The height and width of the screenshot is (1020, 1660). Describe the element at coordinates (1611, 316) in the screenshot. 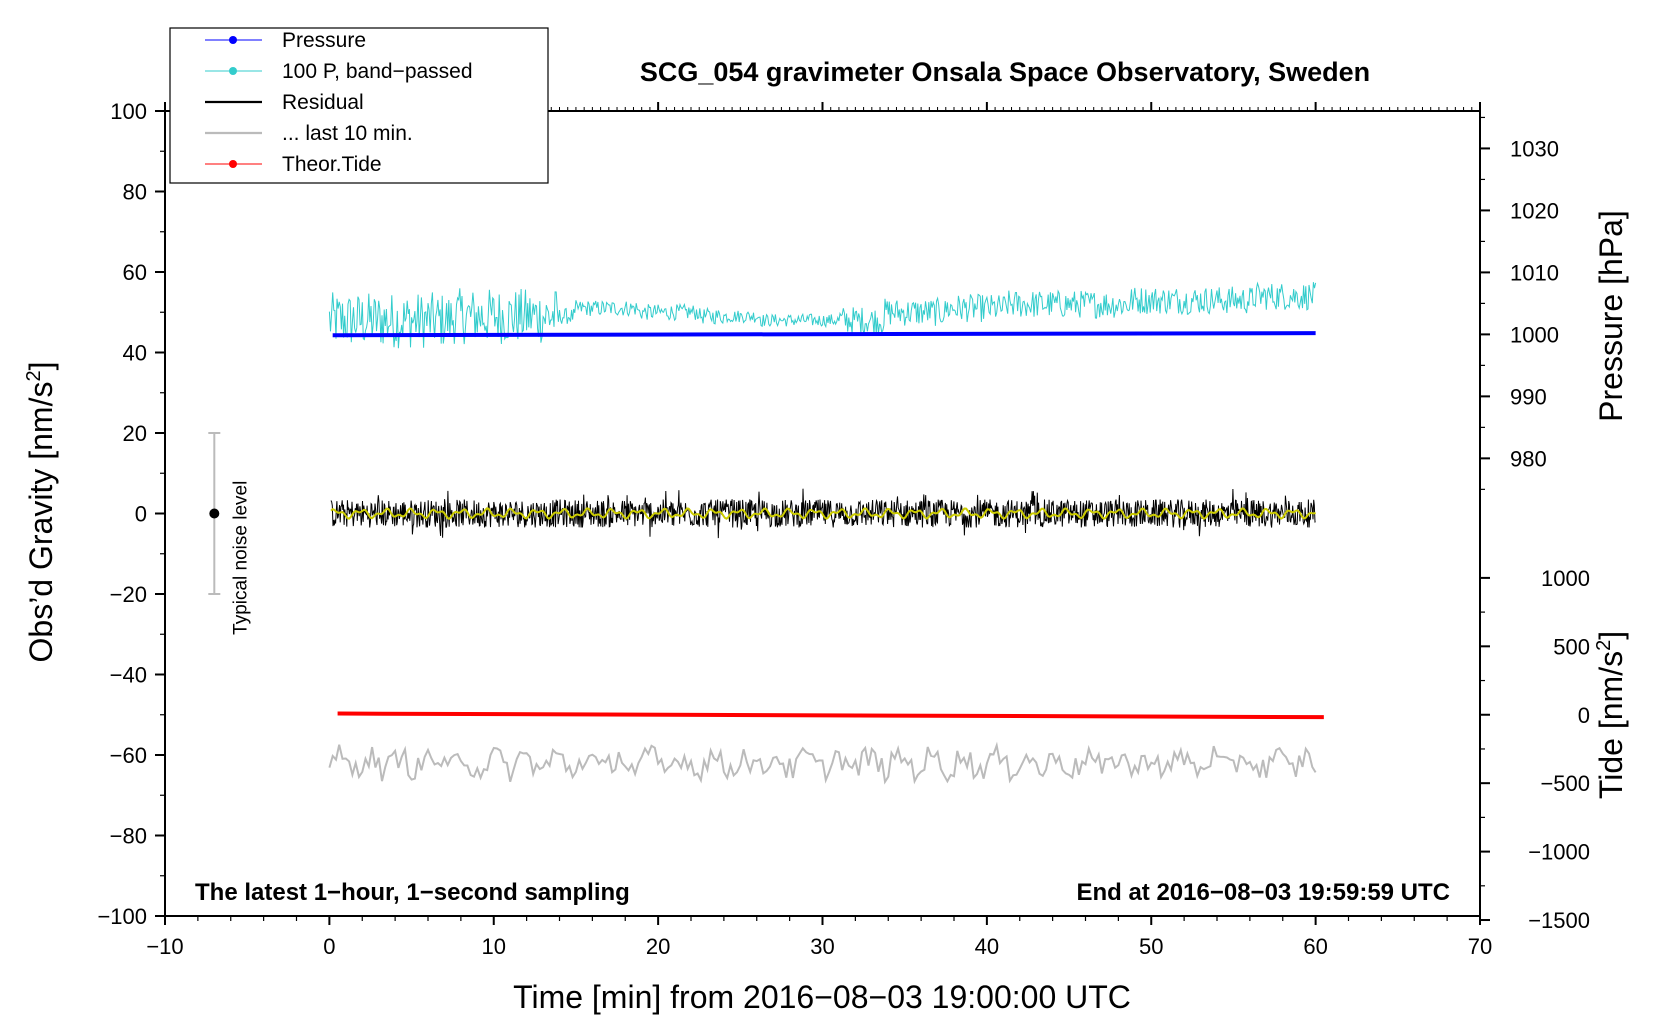

I see `pressure-axis-title: Pressure [hPa]` at that location.